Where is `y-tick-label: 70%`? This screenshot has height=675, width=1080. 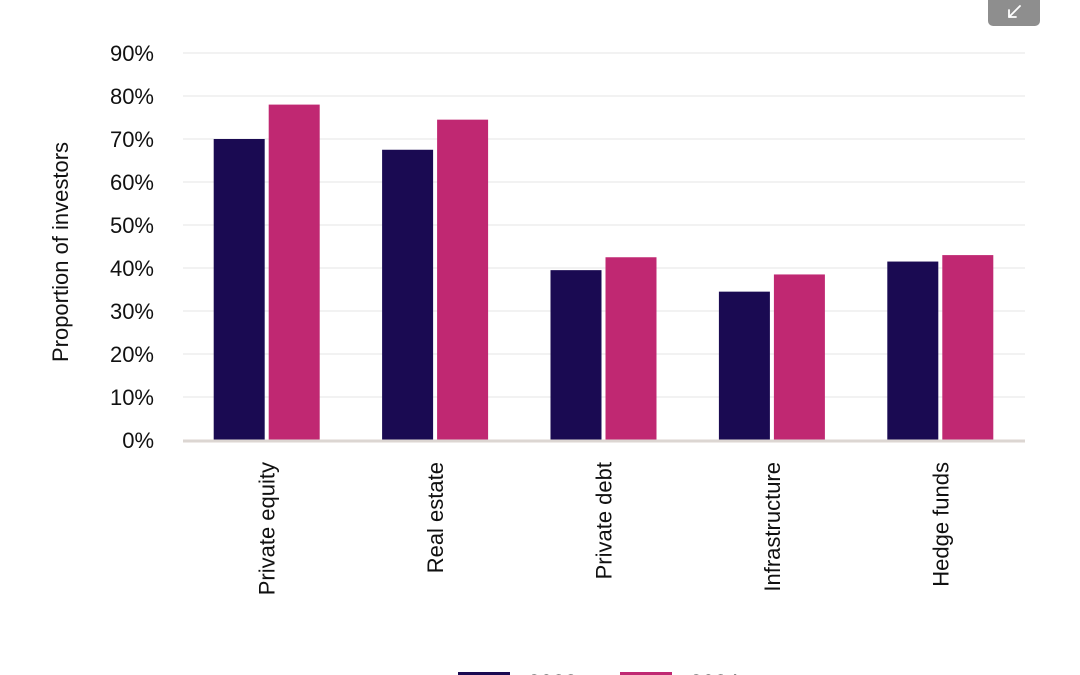
y-tick-label: 70% is located at coordinates (132, 139).